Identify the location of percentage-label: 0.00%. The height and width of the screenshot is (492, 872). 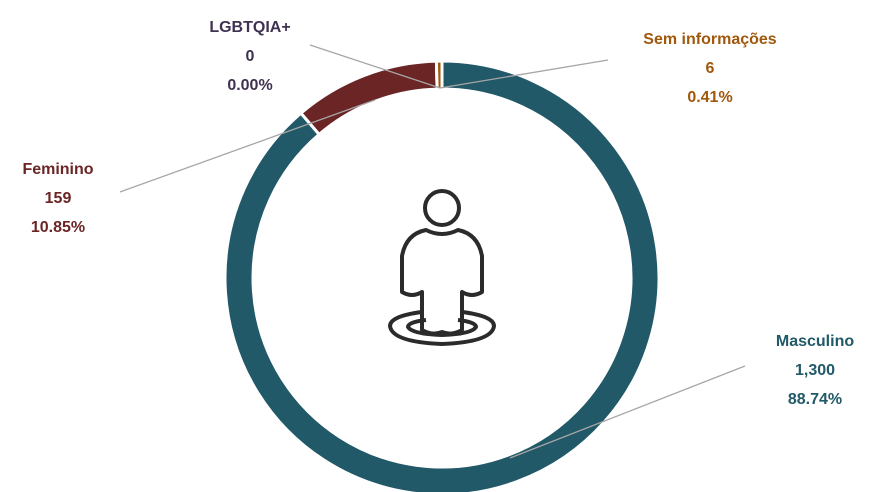
(249, 85).